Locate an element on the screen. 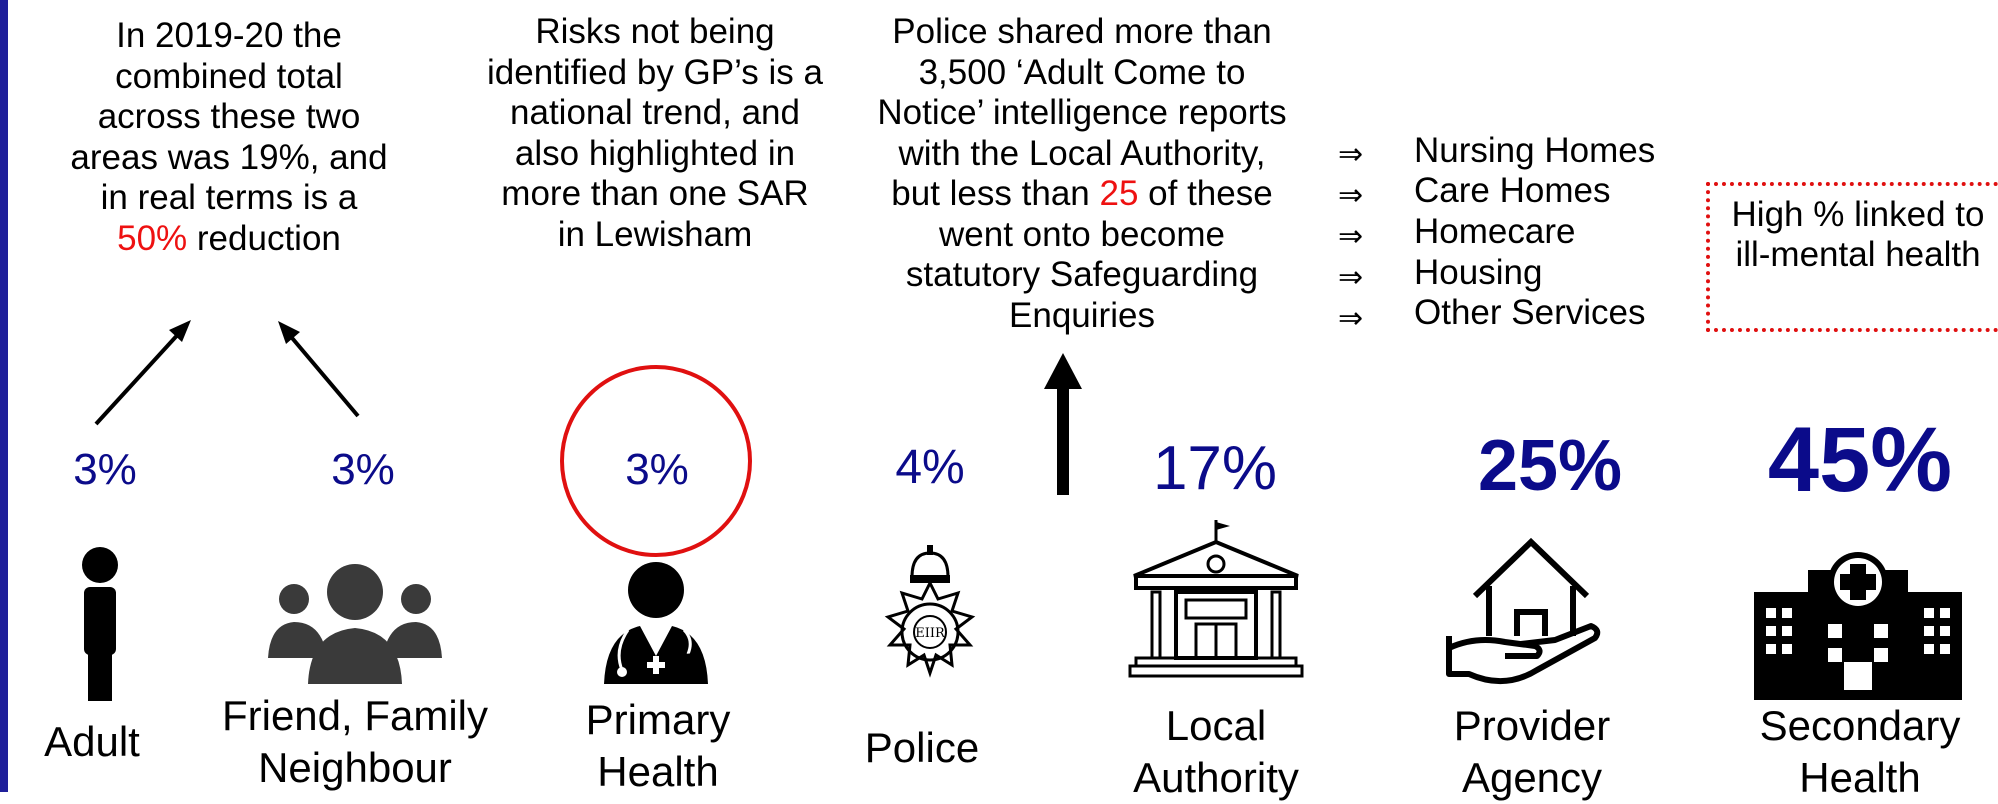 The width and height of the screenshot is (1998, 804). police-note-highlight: 25 is located at coordinates (1119, 193).